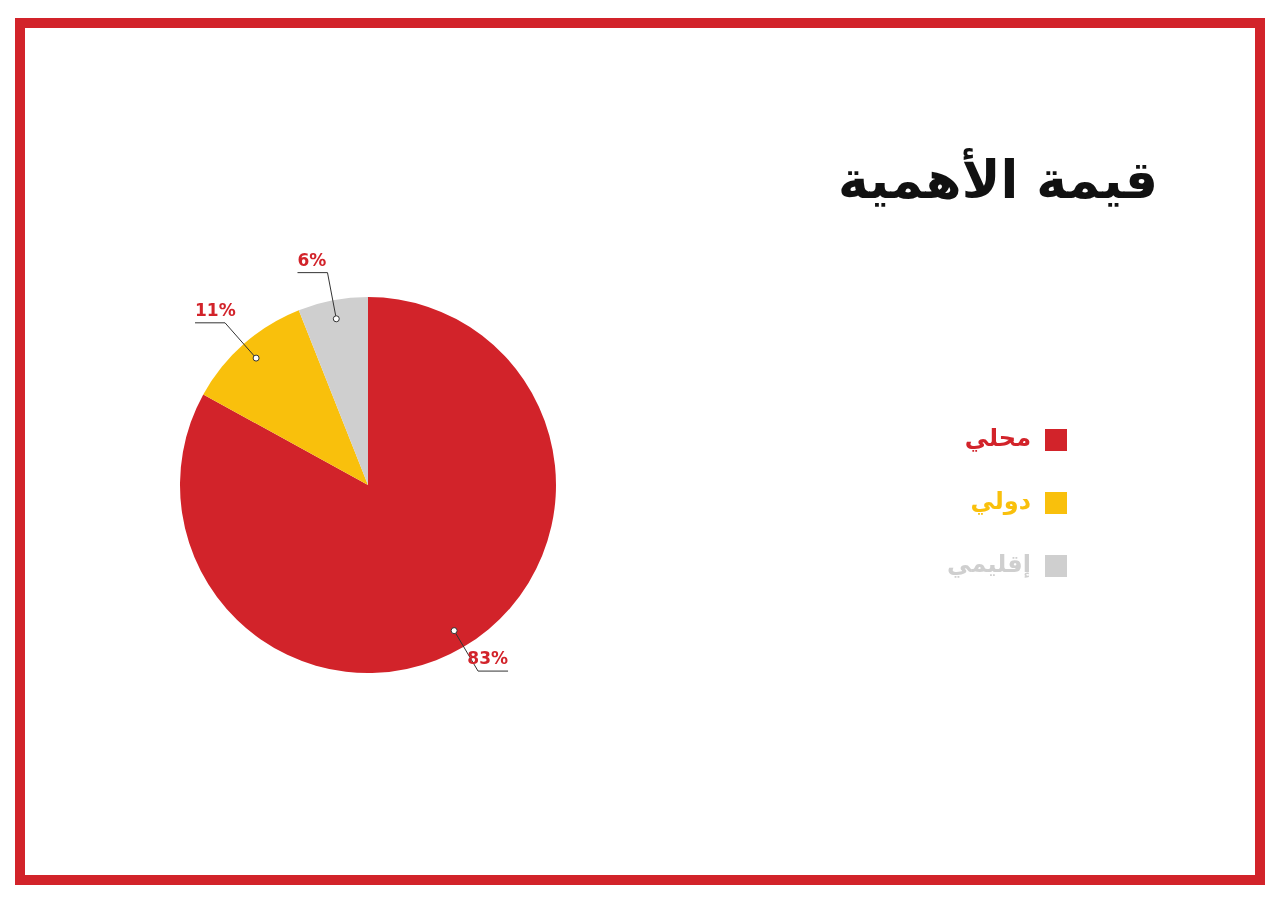 Image resolution: width=1280 pixels, height=904 pixels. What do you see at coordinates (997, 438) in the screenshot?
I see `legend-label: محلي` at bounding box center [997, 438].